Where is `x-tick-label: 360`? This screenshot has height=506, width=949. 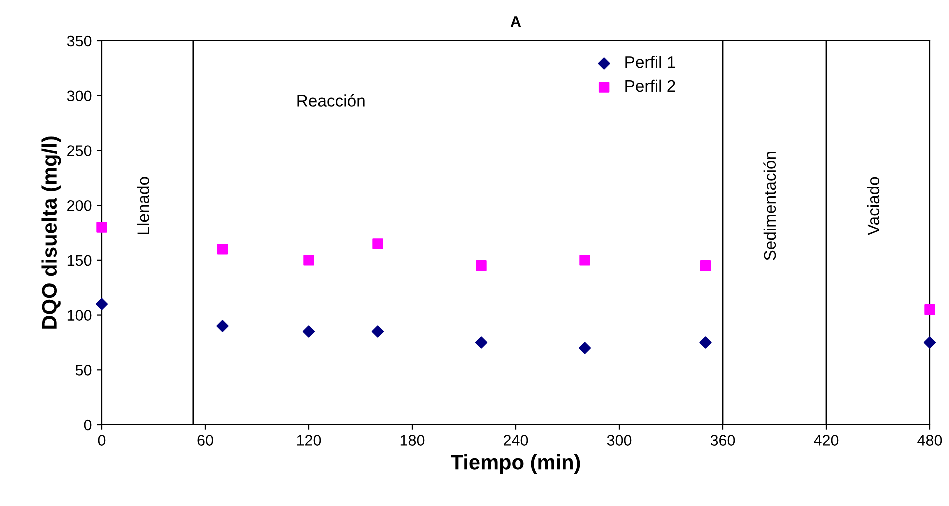 x-tick-label: 360 is located at coordinates (723, 440).